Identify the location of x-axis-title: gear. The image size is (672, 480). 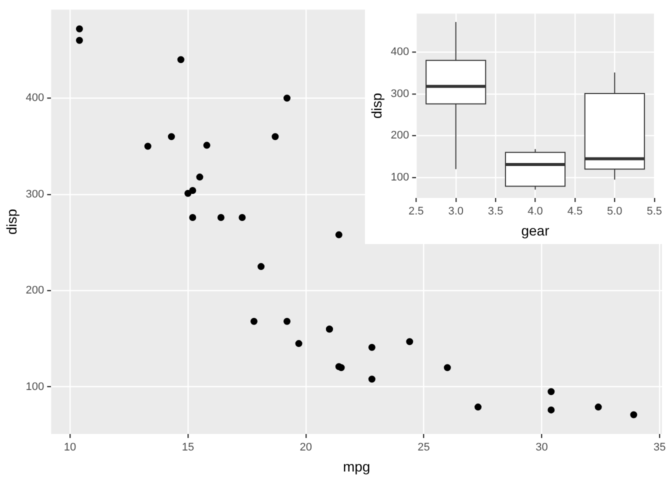
(535, 230).